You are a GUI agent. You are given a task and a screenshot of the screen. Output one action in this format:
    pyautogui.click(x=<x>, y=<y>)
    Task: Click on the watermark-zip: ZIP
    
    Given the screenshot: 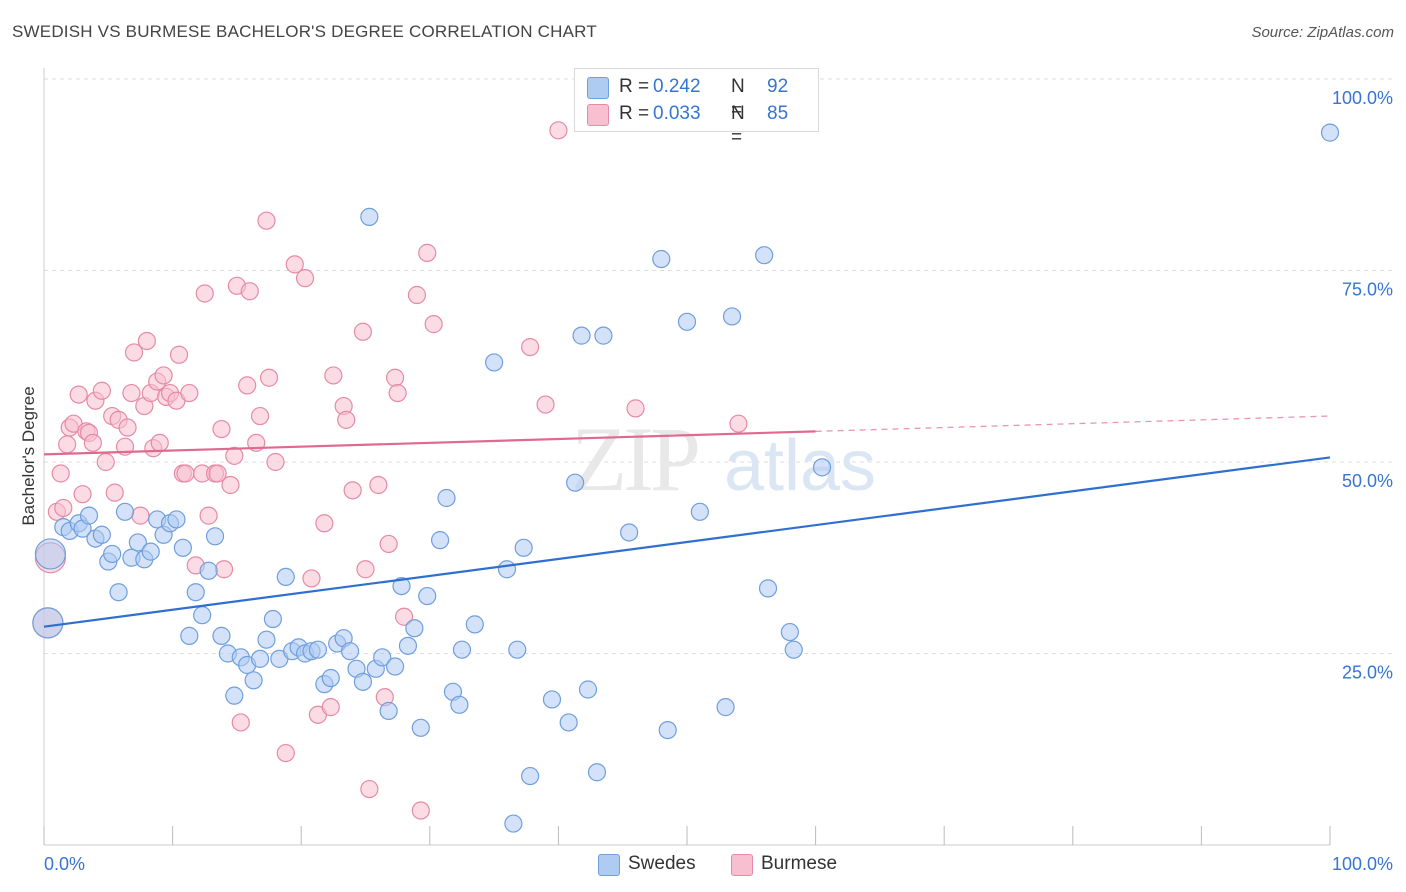 What is the action you would take?
    pyautogui.click(x=634, y=459)
    